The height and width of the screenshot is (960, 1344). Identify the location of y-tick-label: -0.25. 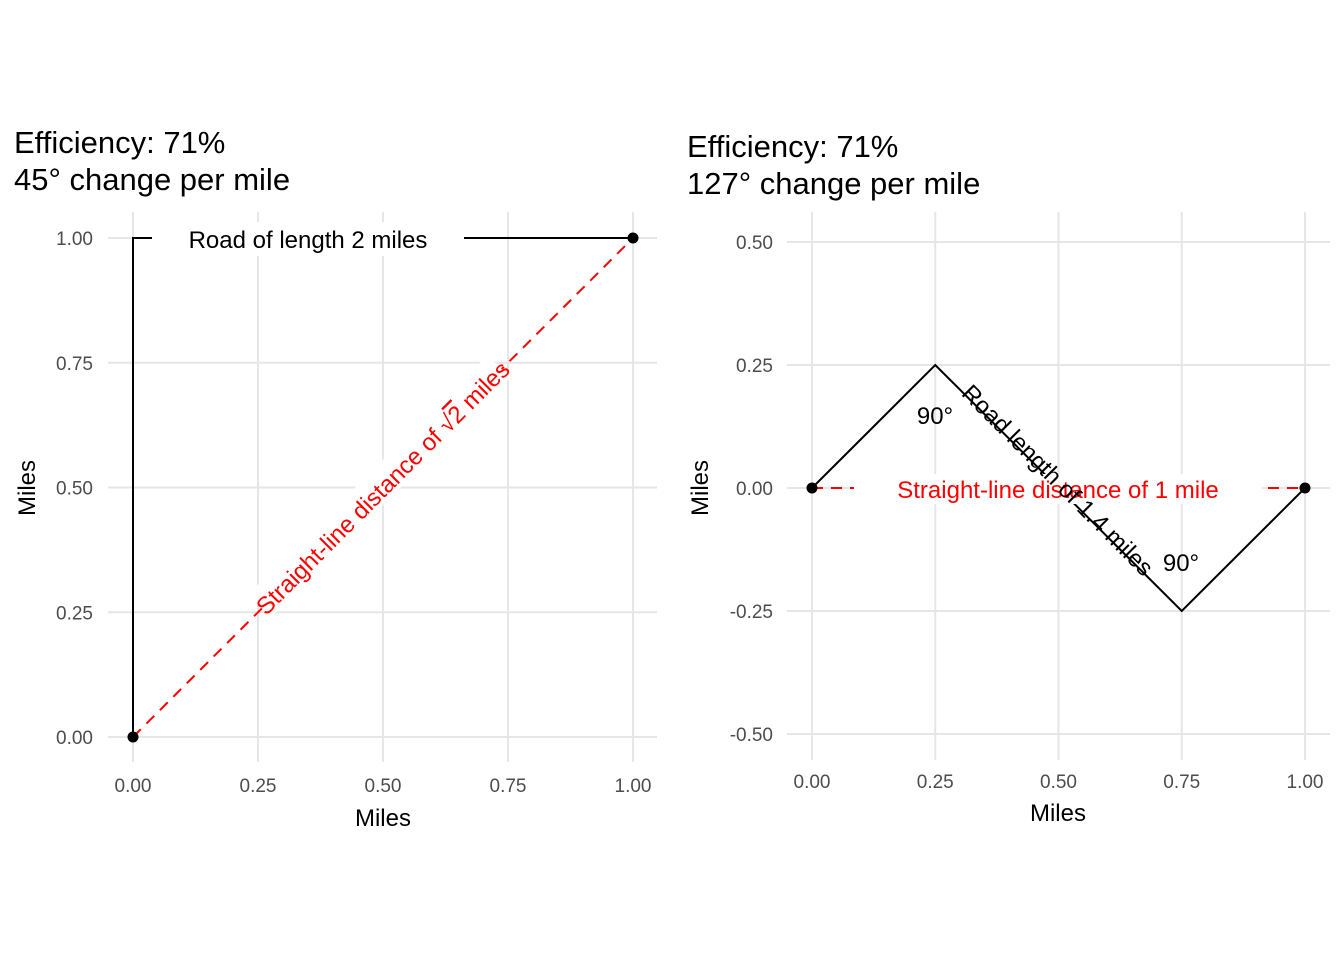
(751, 612).